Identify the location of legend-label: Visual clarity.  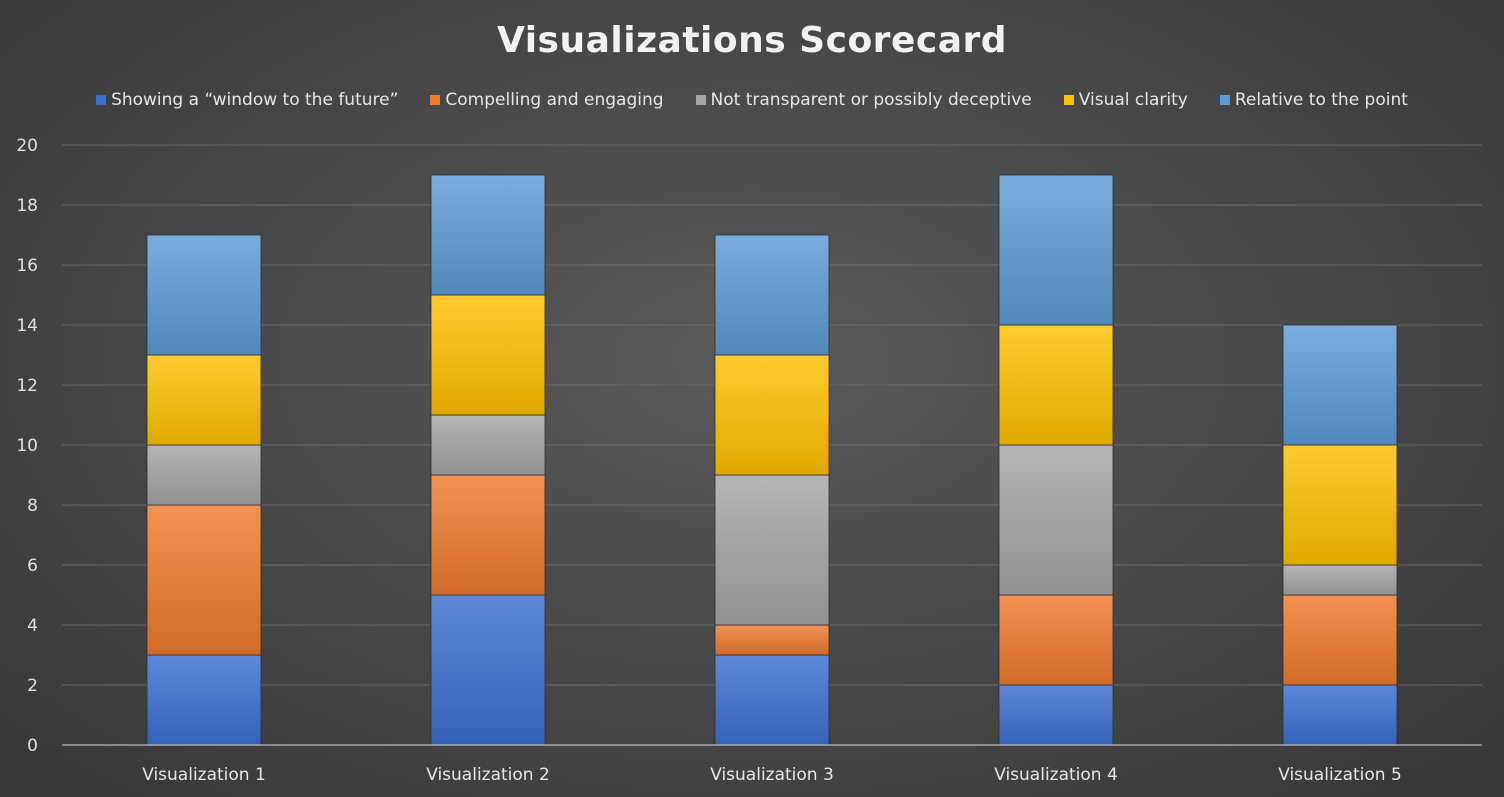
(1133, 100).